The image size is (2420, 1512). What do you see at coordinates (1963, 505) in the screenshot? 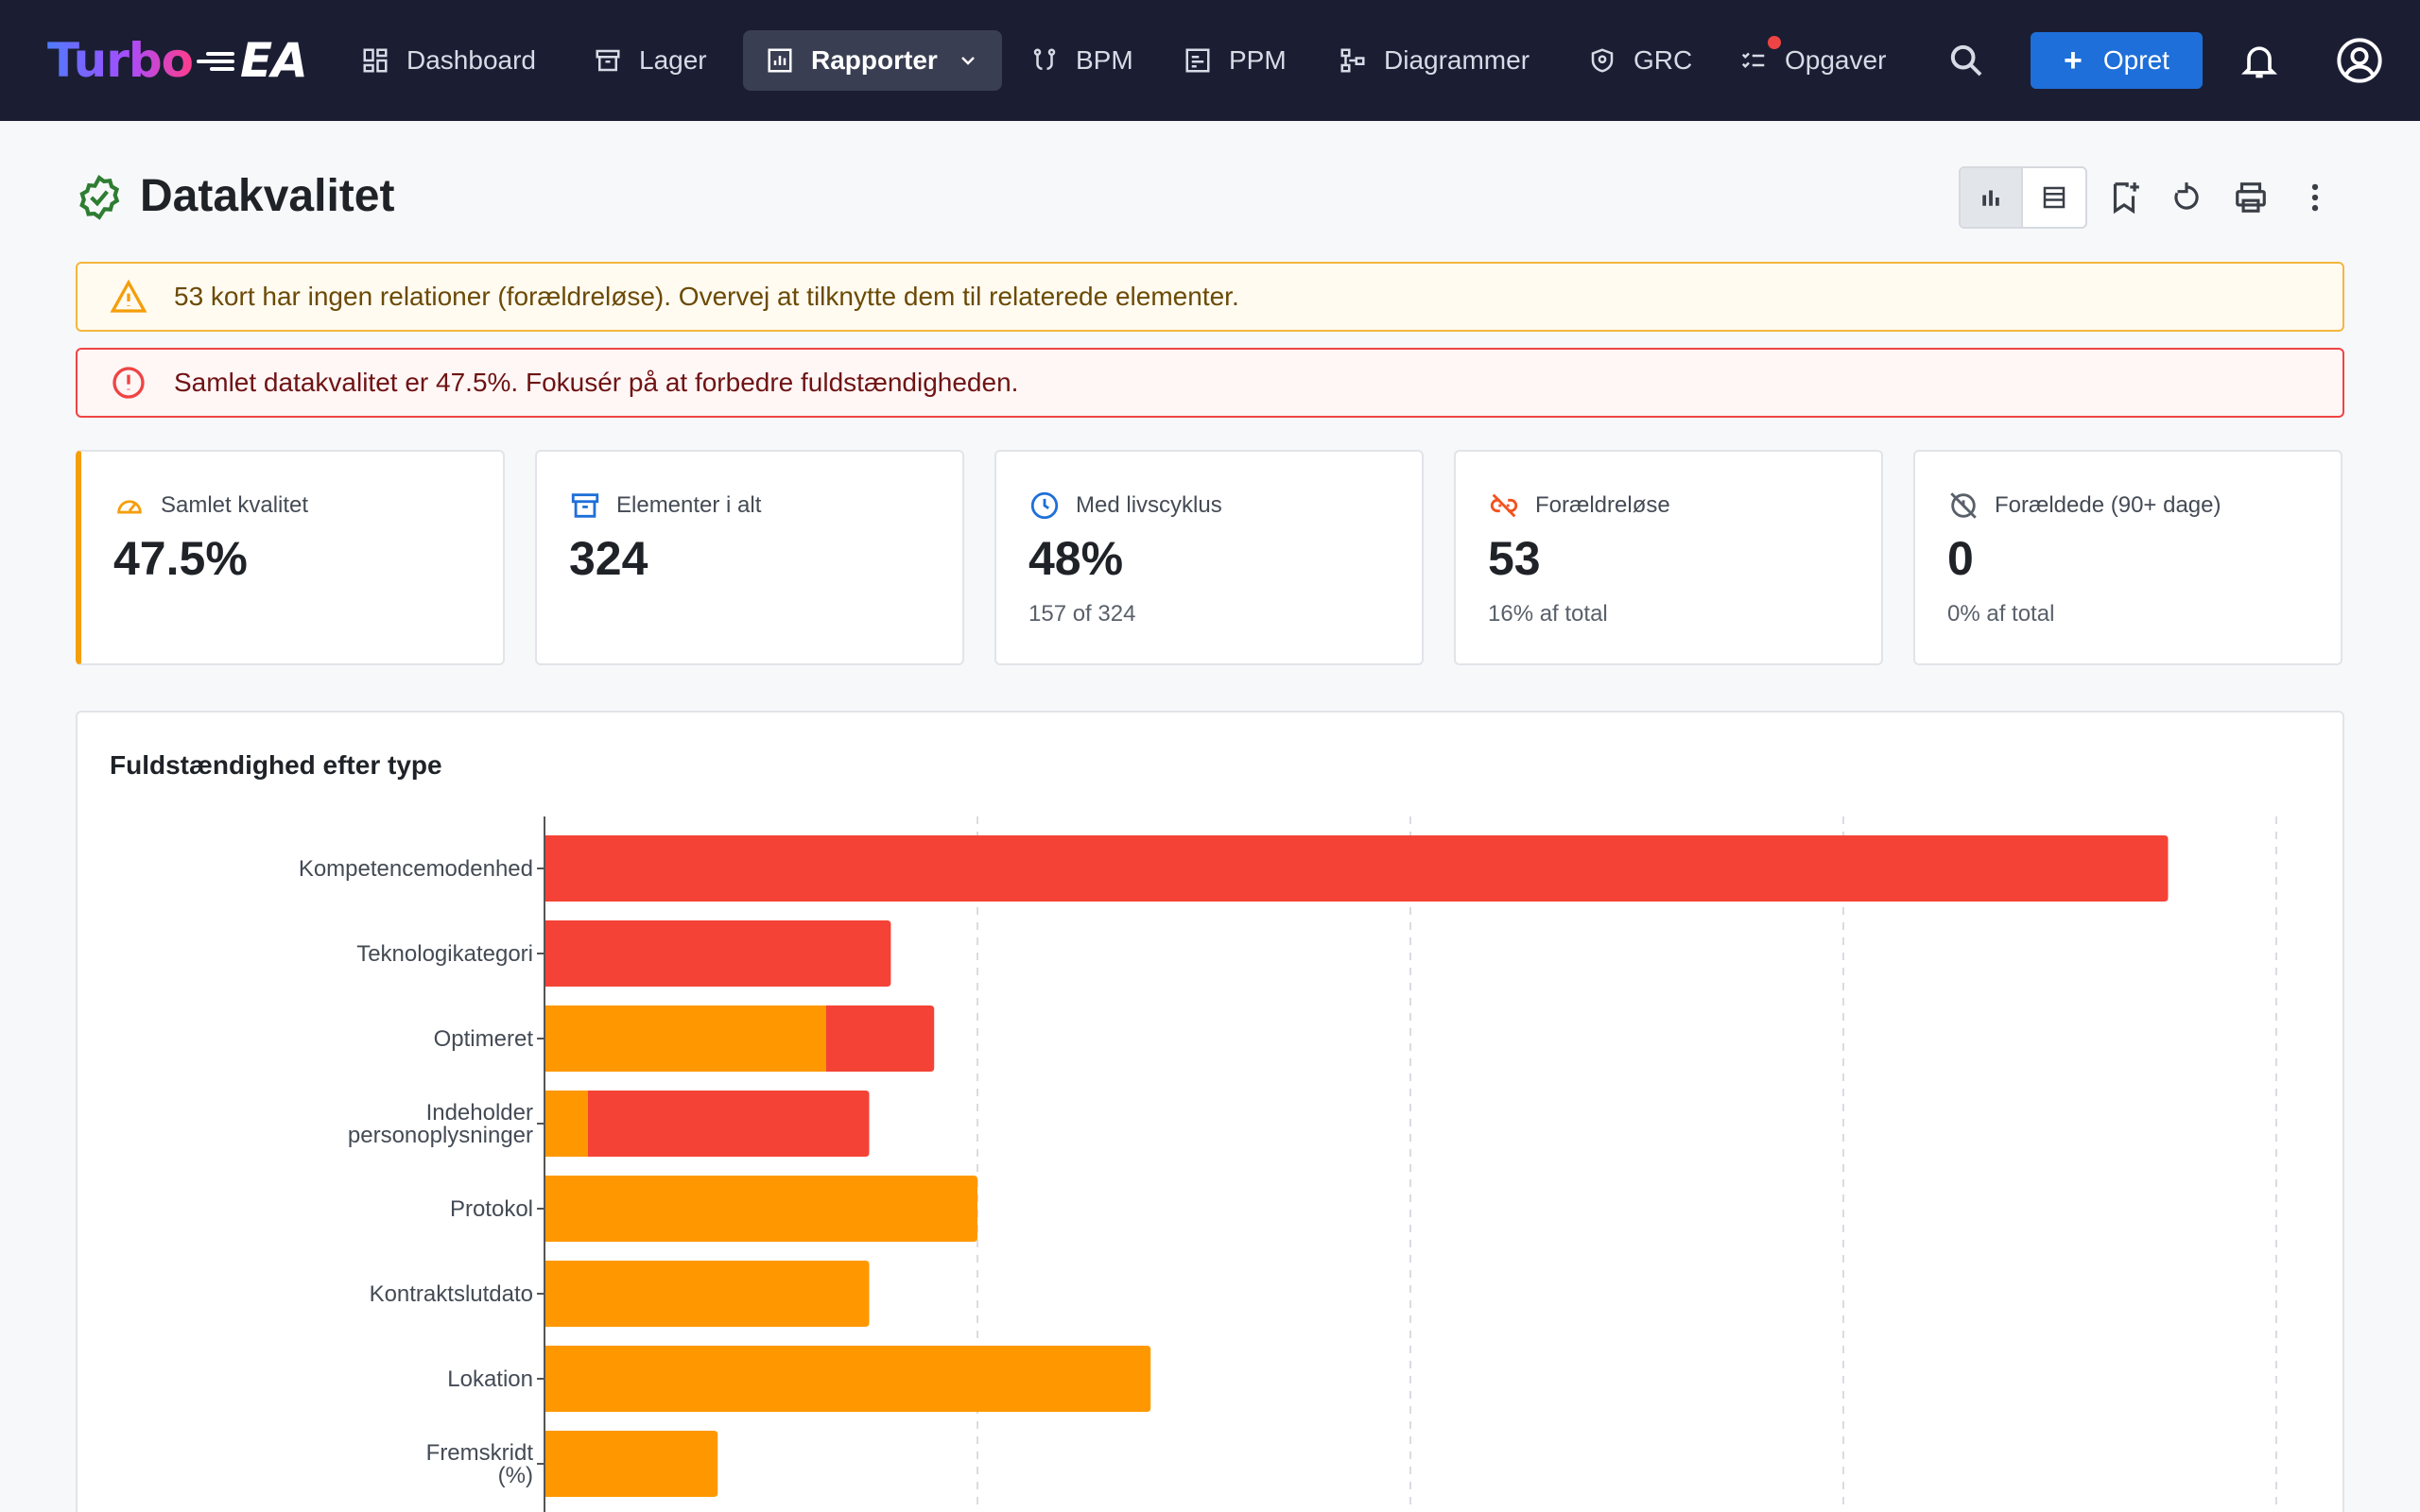
I see `clock-off-icon` at bounding box center [1963, 505].